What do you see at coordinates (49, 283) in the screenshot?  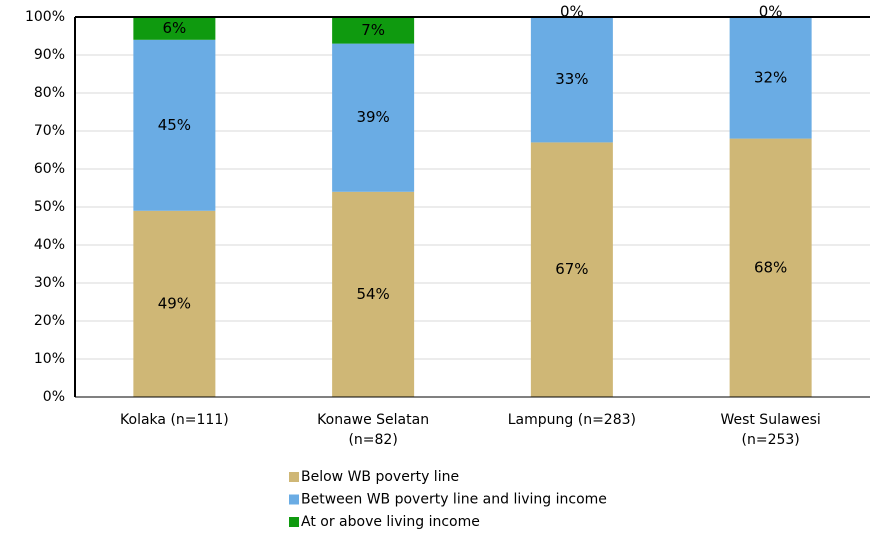 I see `y-tick-label: 30%` at bounding box center [49, 283].